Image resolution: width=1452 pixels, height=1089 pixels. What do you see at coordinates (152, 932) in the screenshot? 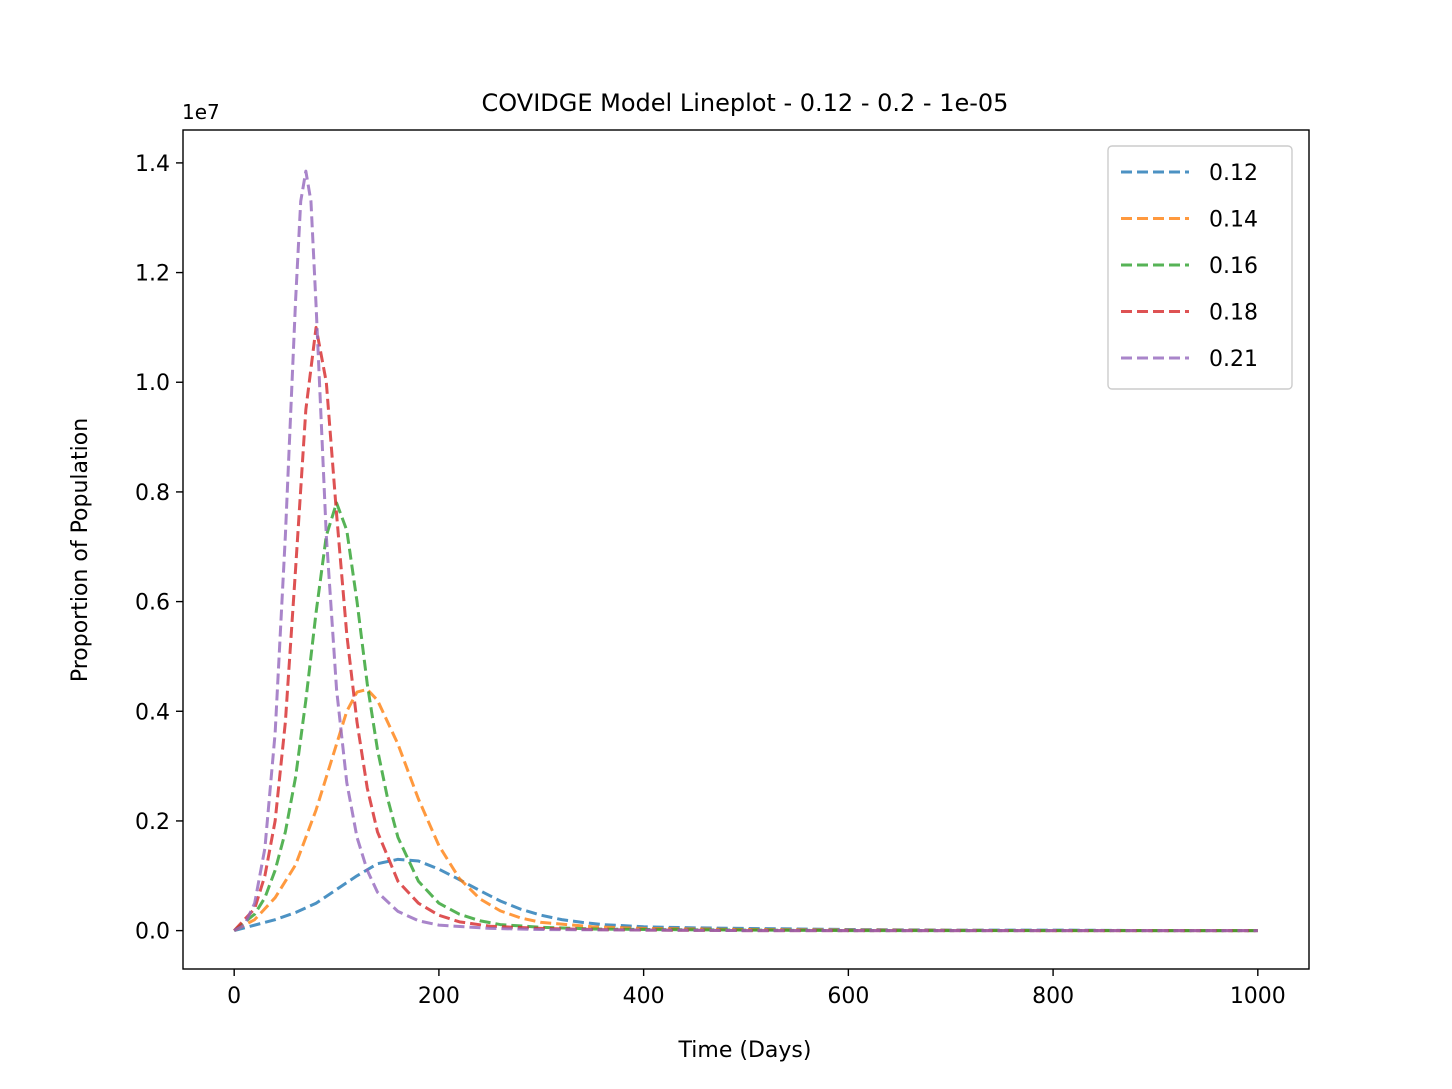
I see `y-tick-label: 0.0` at bounding box center [152, 932].